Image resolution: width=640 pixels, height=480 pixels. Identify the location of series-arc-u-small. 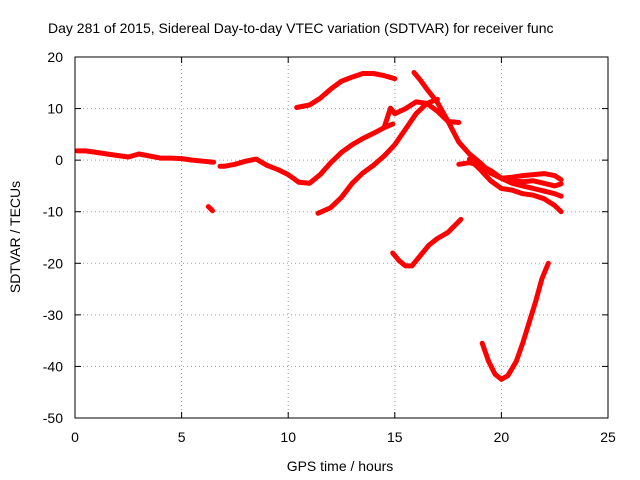
(427, 242).